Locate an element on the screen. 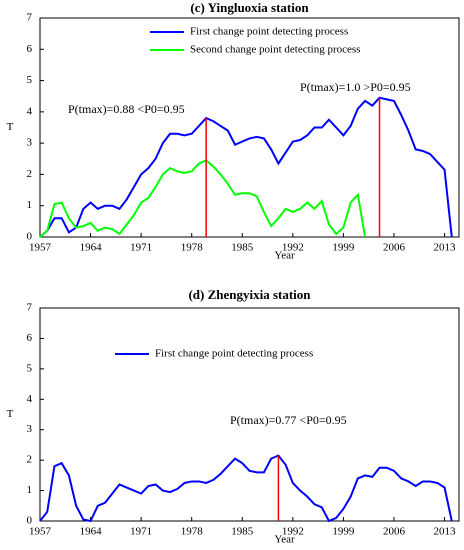  chart-title: (c) Yingluoxia station is located at coordinates (249, 7).